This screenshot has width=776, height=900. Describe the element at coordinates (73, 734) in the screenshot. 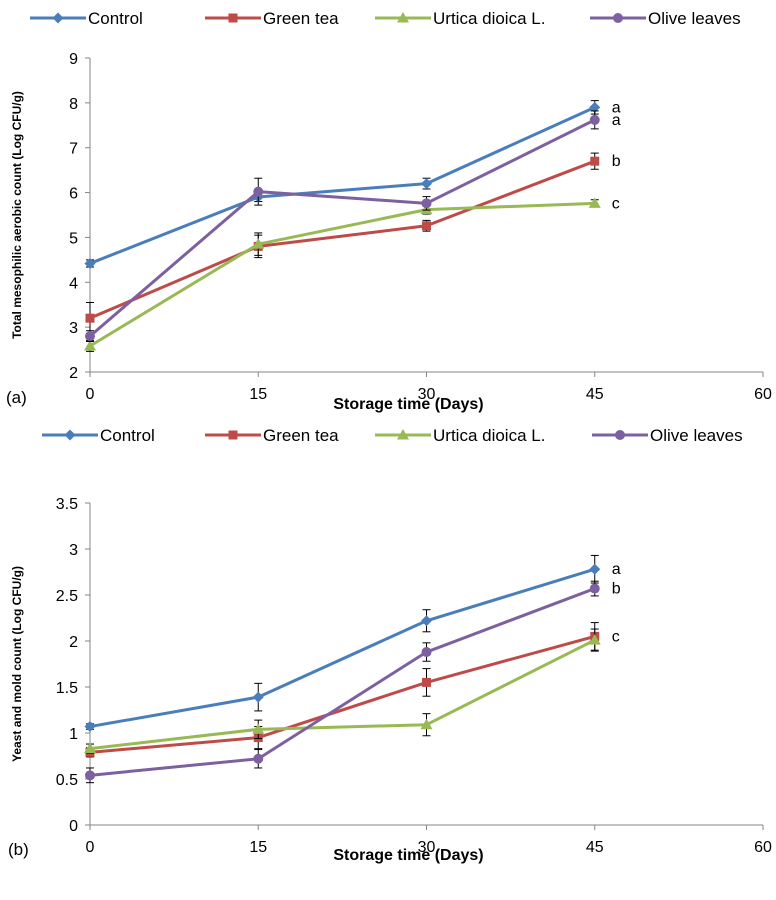

I see `y-tick-label: 1` at that location.